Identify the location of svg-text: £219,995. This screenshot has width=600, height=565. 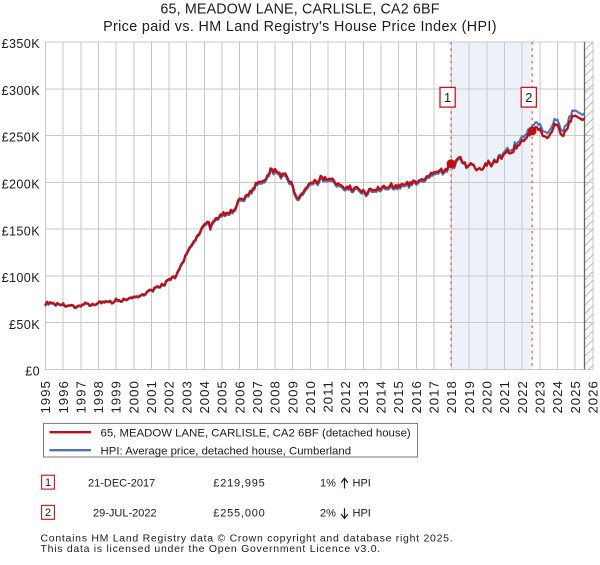
(239, 484).